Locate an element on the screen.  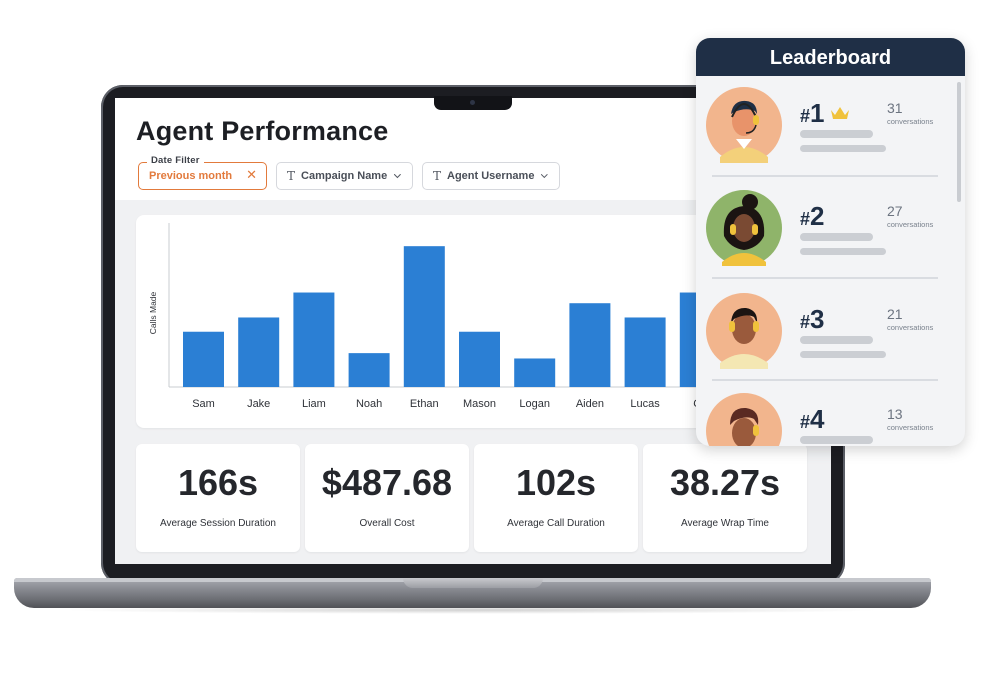
bar-ethan is located at coordinates (424, 316).